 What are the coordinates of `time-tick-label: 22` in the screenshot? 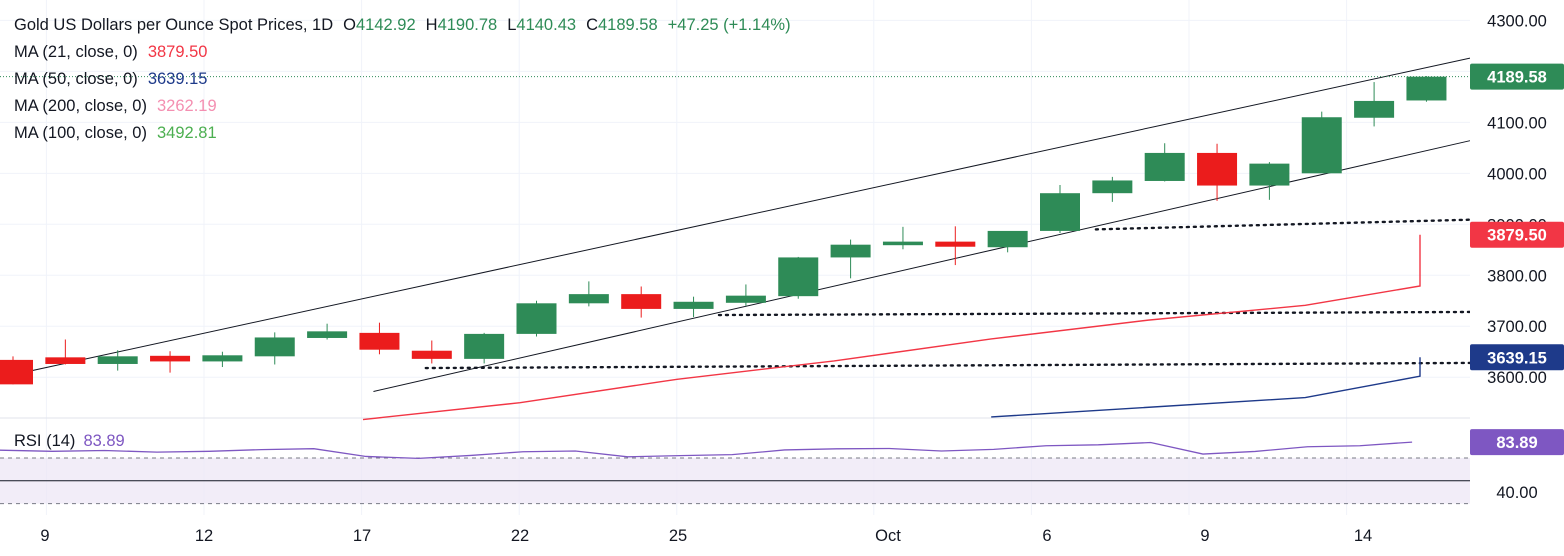 It's located at (520, 536).